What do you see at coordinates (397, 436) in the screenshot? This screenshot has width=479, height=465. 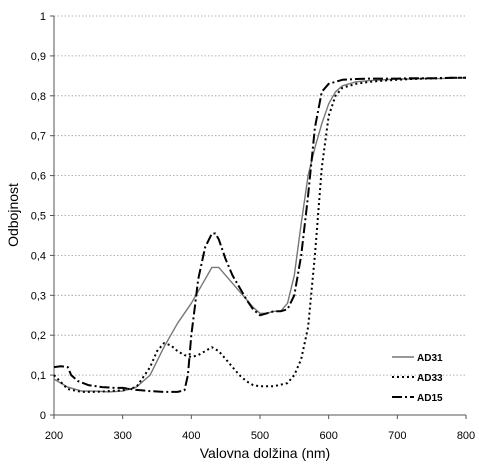 I see `x-tick-label: 700` at bounding box center [397, 436].